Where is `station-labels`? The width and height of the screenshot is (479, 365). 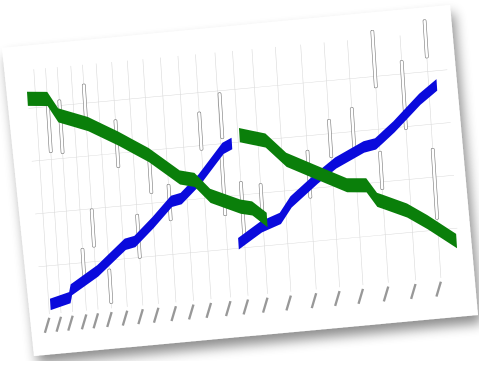
station-labels is located at coordinates (242, 307).